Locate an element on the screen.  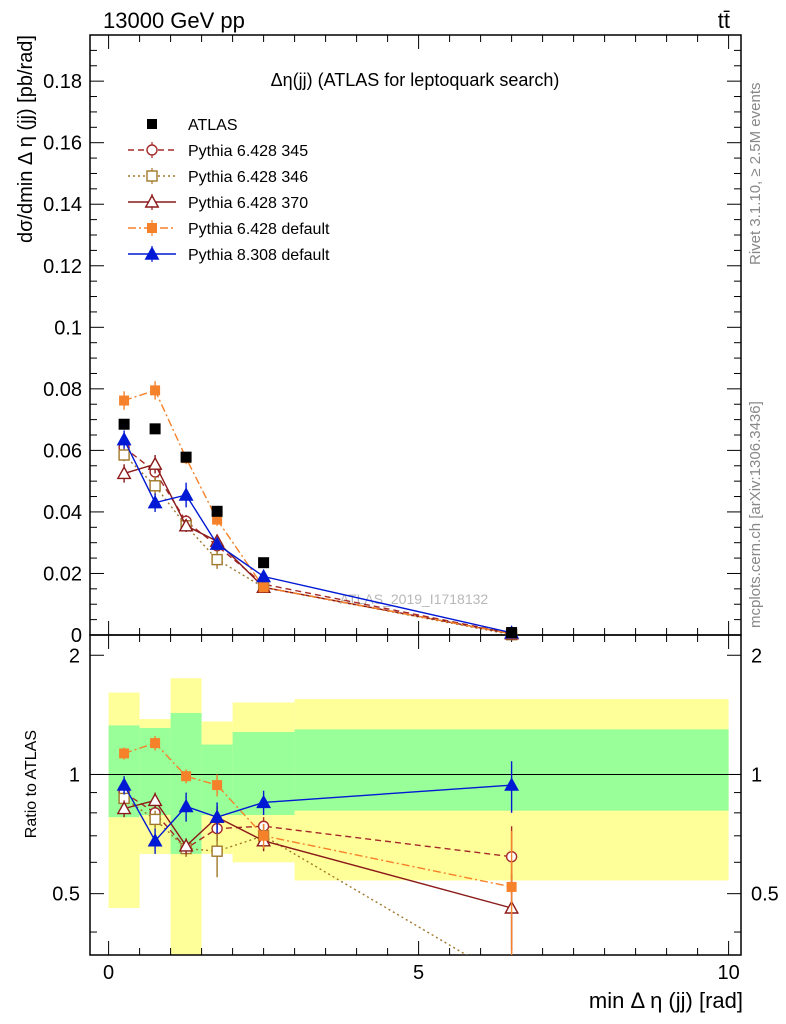
main-y-tick-label: 0.12 is located at coordinates (62, 267).